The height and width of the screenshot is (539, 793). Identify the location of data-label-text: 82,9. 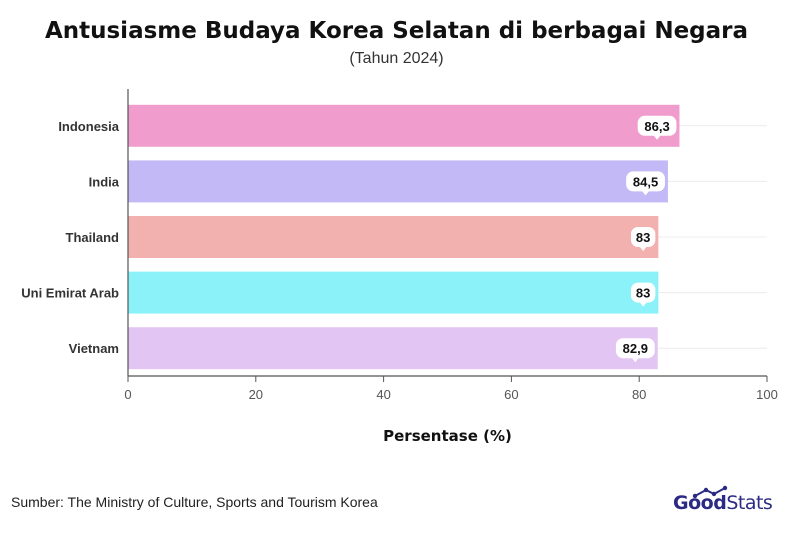
(635, 348).